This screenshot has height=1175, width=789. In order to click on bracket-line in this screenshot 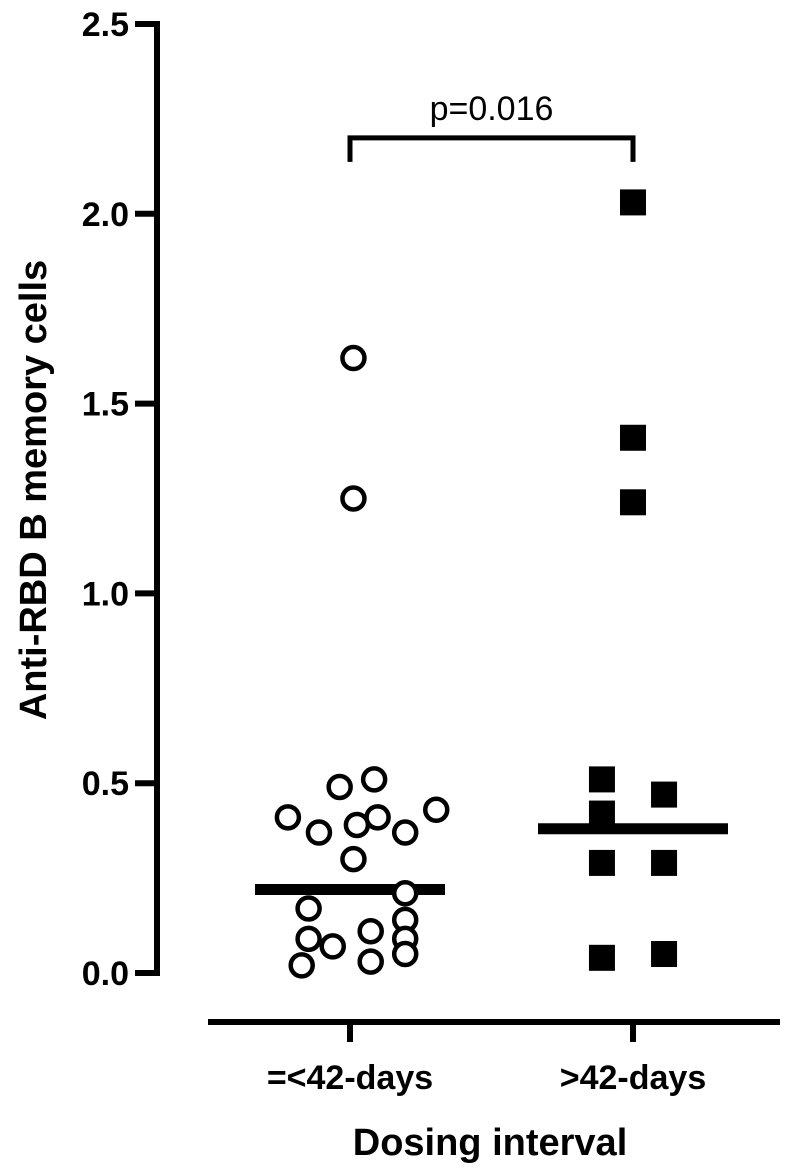, I will do `click(491, 148)`.